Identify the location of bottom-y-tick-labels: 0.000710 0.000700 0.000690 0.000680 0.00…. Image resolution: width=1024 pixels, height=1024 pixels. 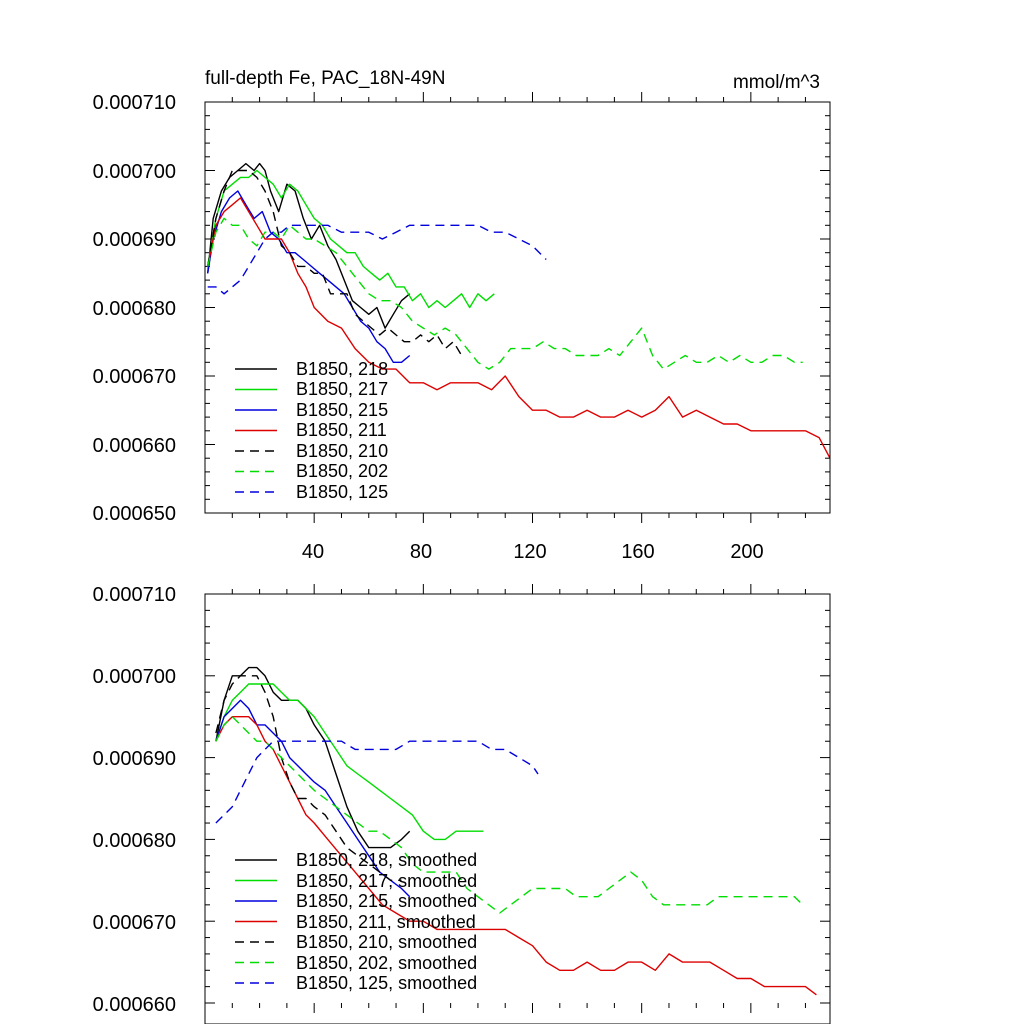
(134, 800).